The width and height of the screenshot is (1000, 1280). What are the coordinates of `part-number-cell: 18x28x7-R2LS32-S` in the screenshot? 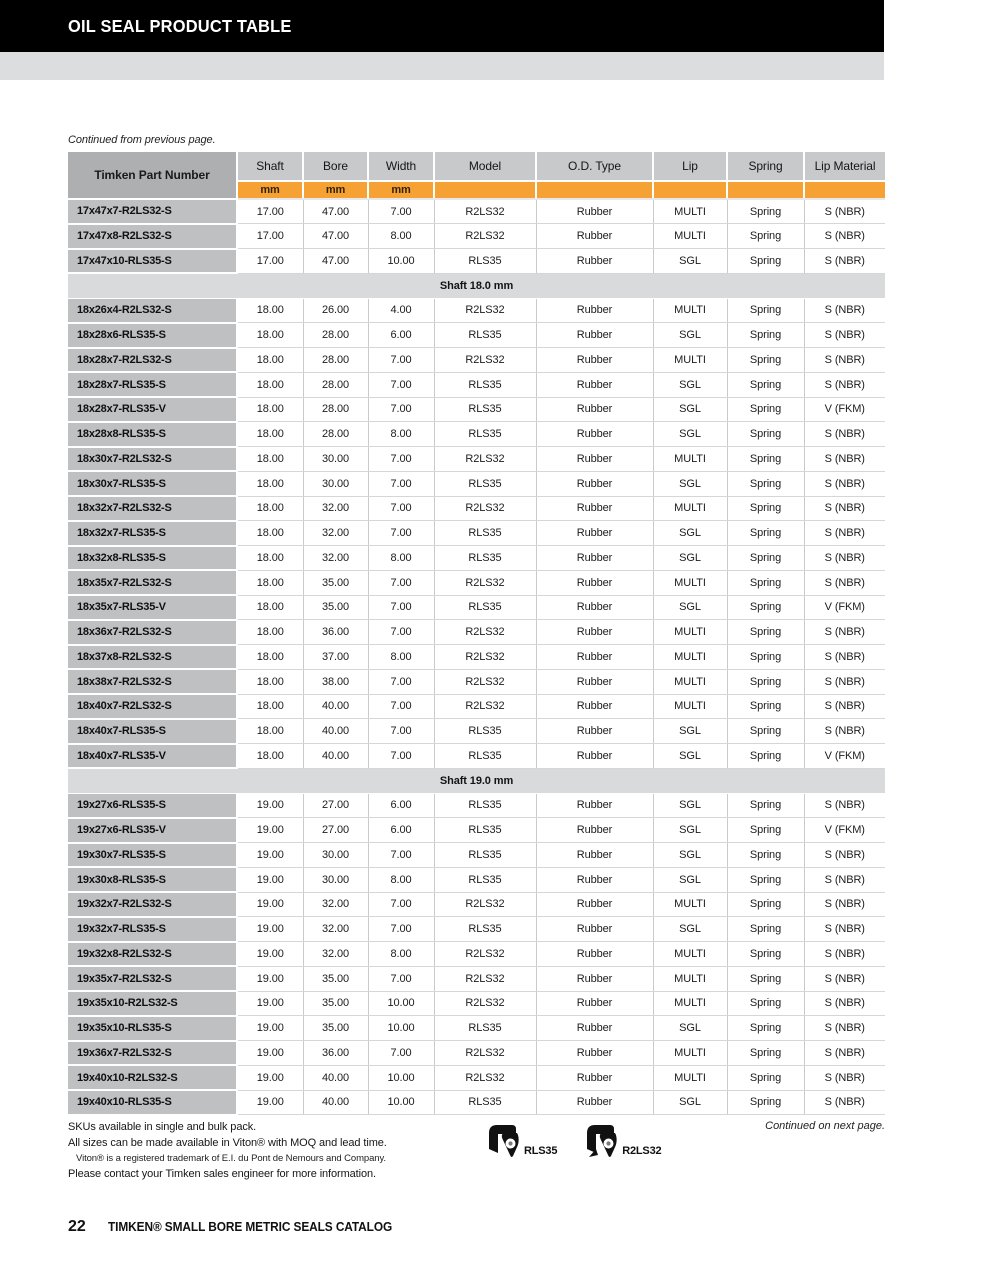 It's located at (153, 360).